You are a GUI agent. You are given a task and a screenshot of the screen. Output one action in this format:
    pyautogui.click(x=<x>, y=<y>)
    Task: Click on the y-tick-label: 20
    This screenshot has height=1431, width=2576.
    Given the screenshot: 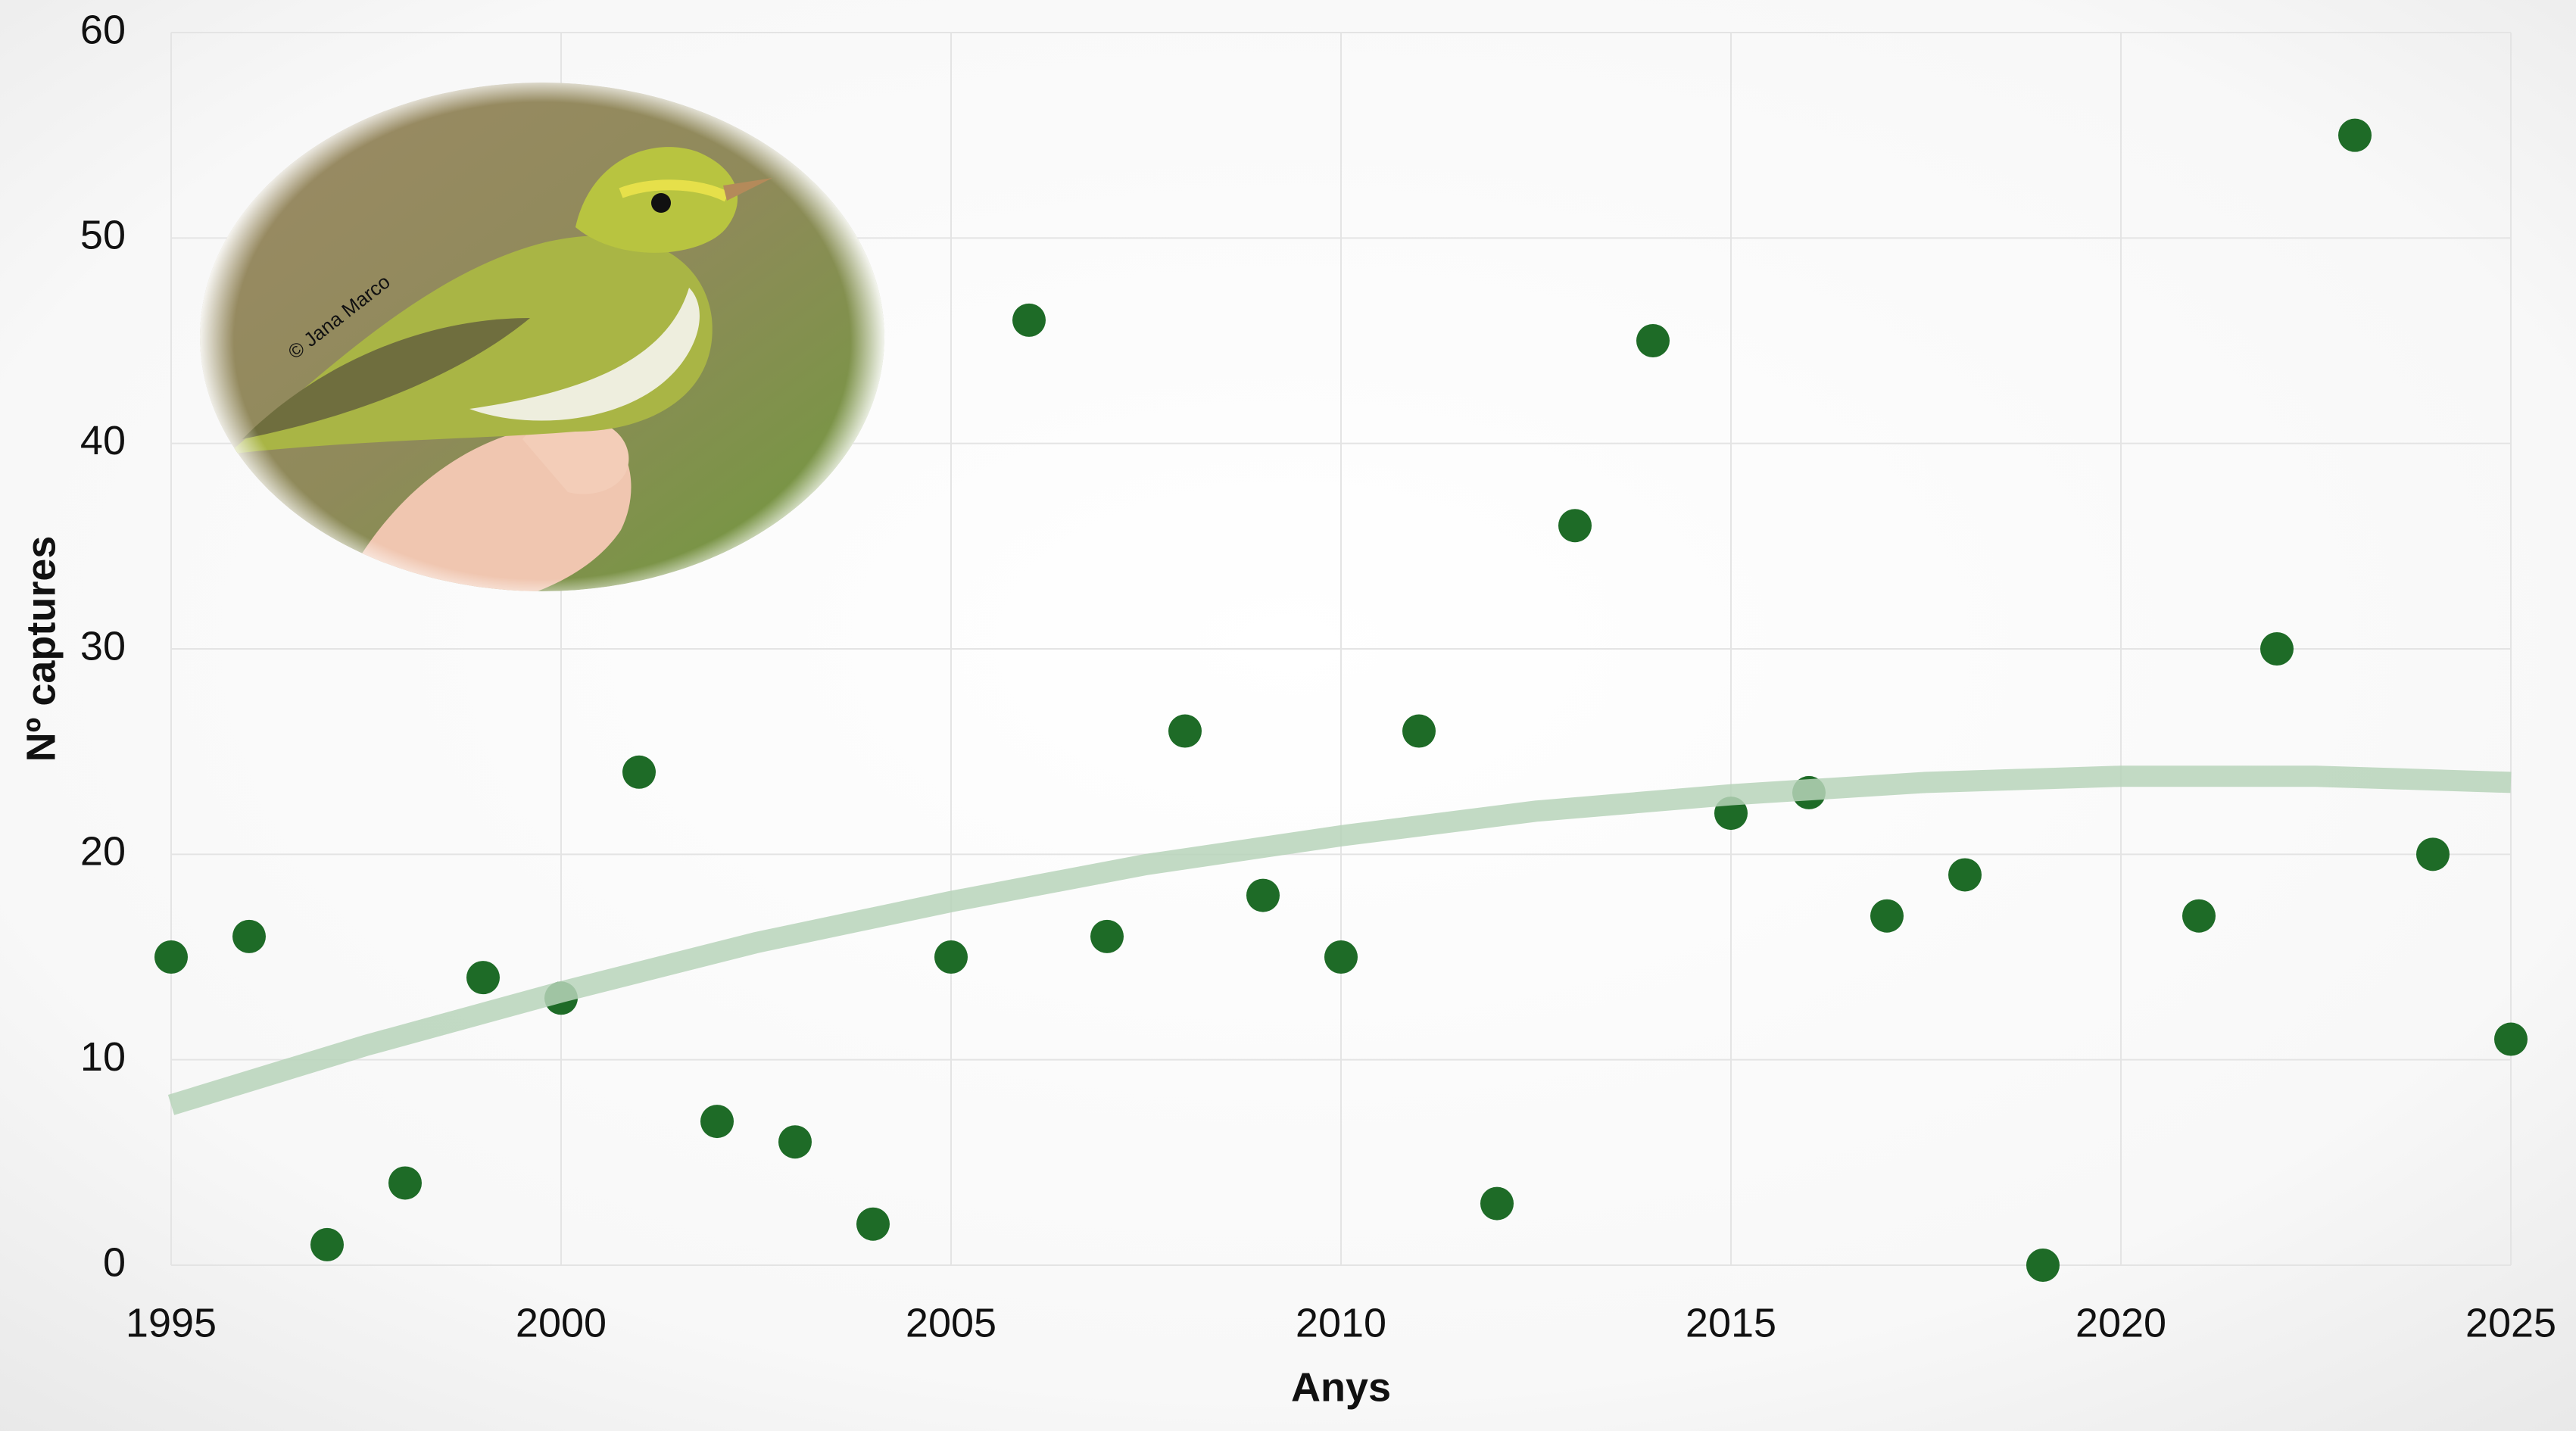 What is the action you would take?
    pyautogui.click(x=103, y=851)
    